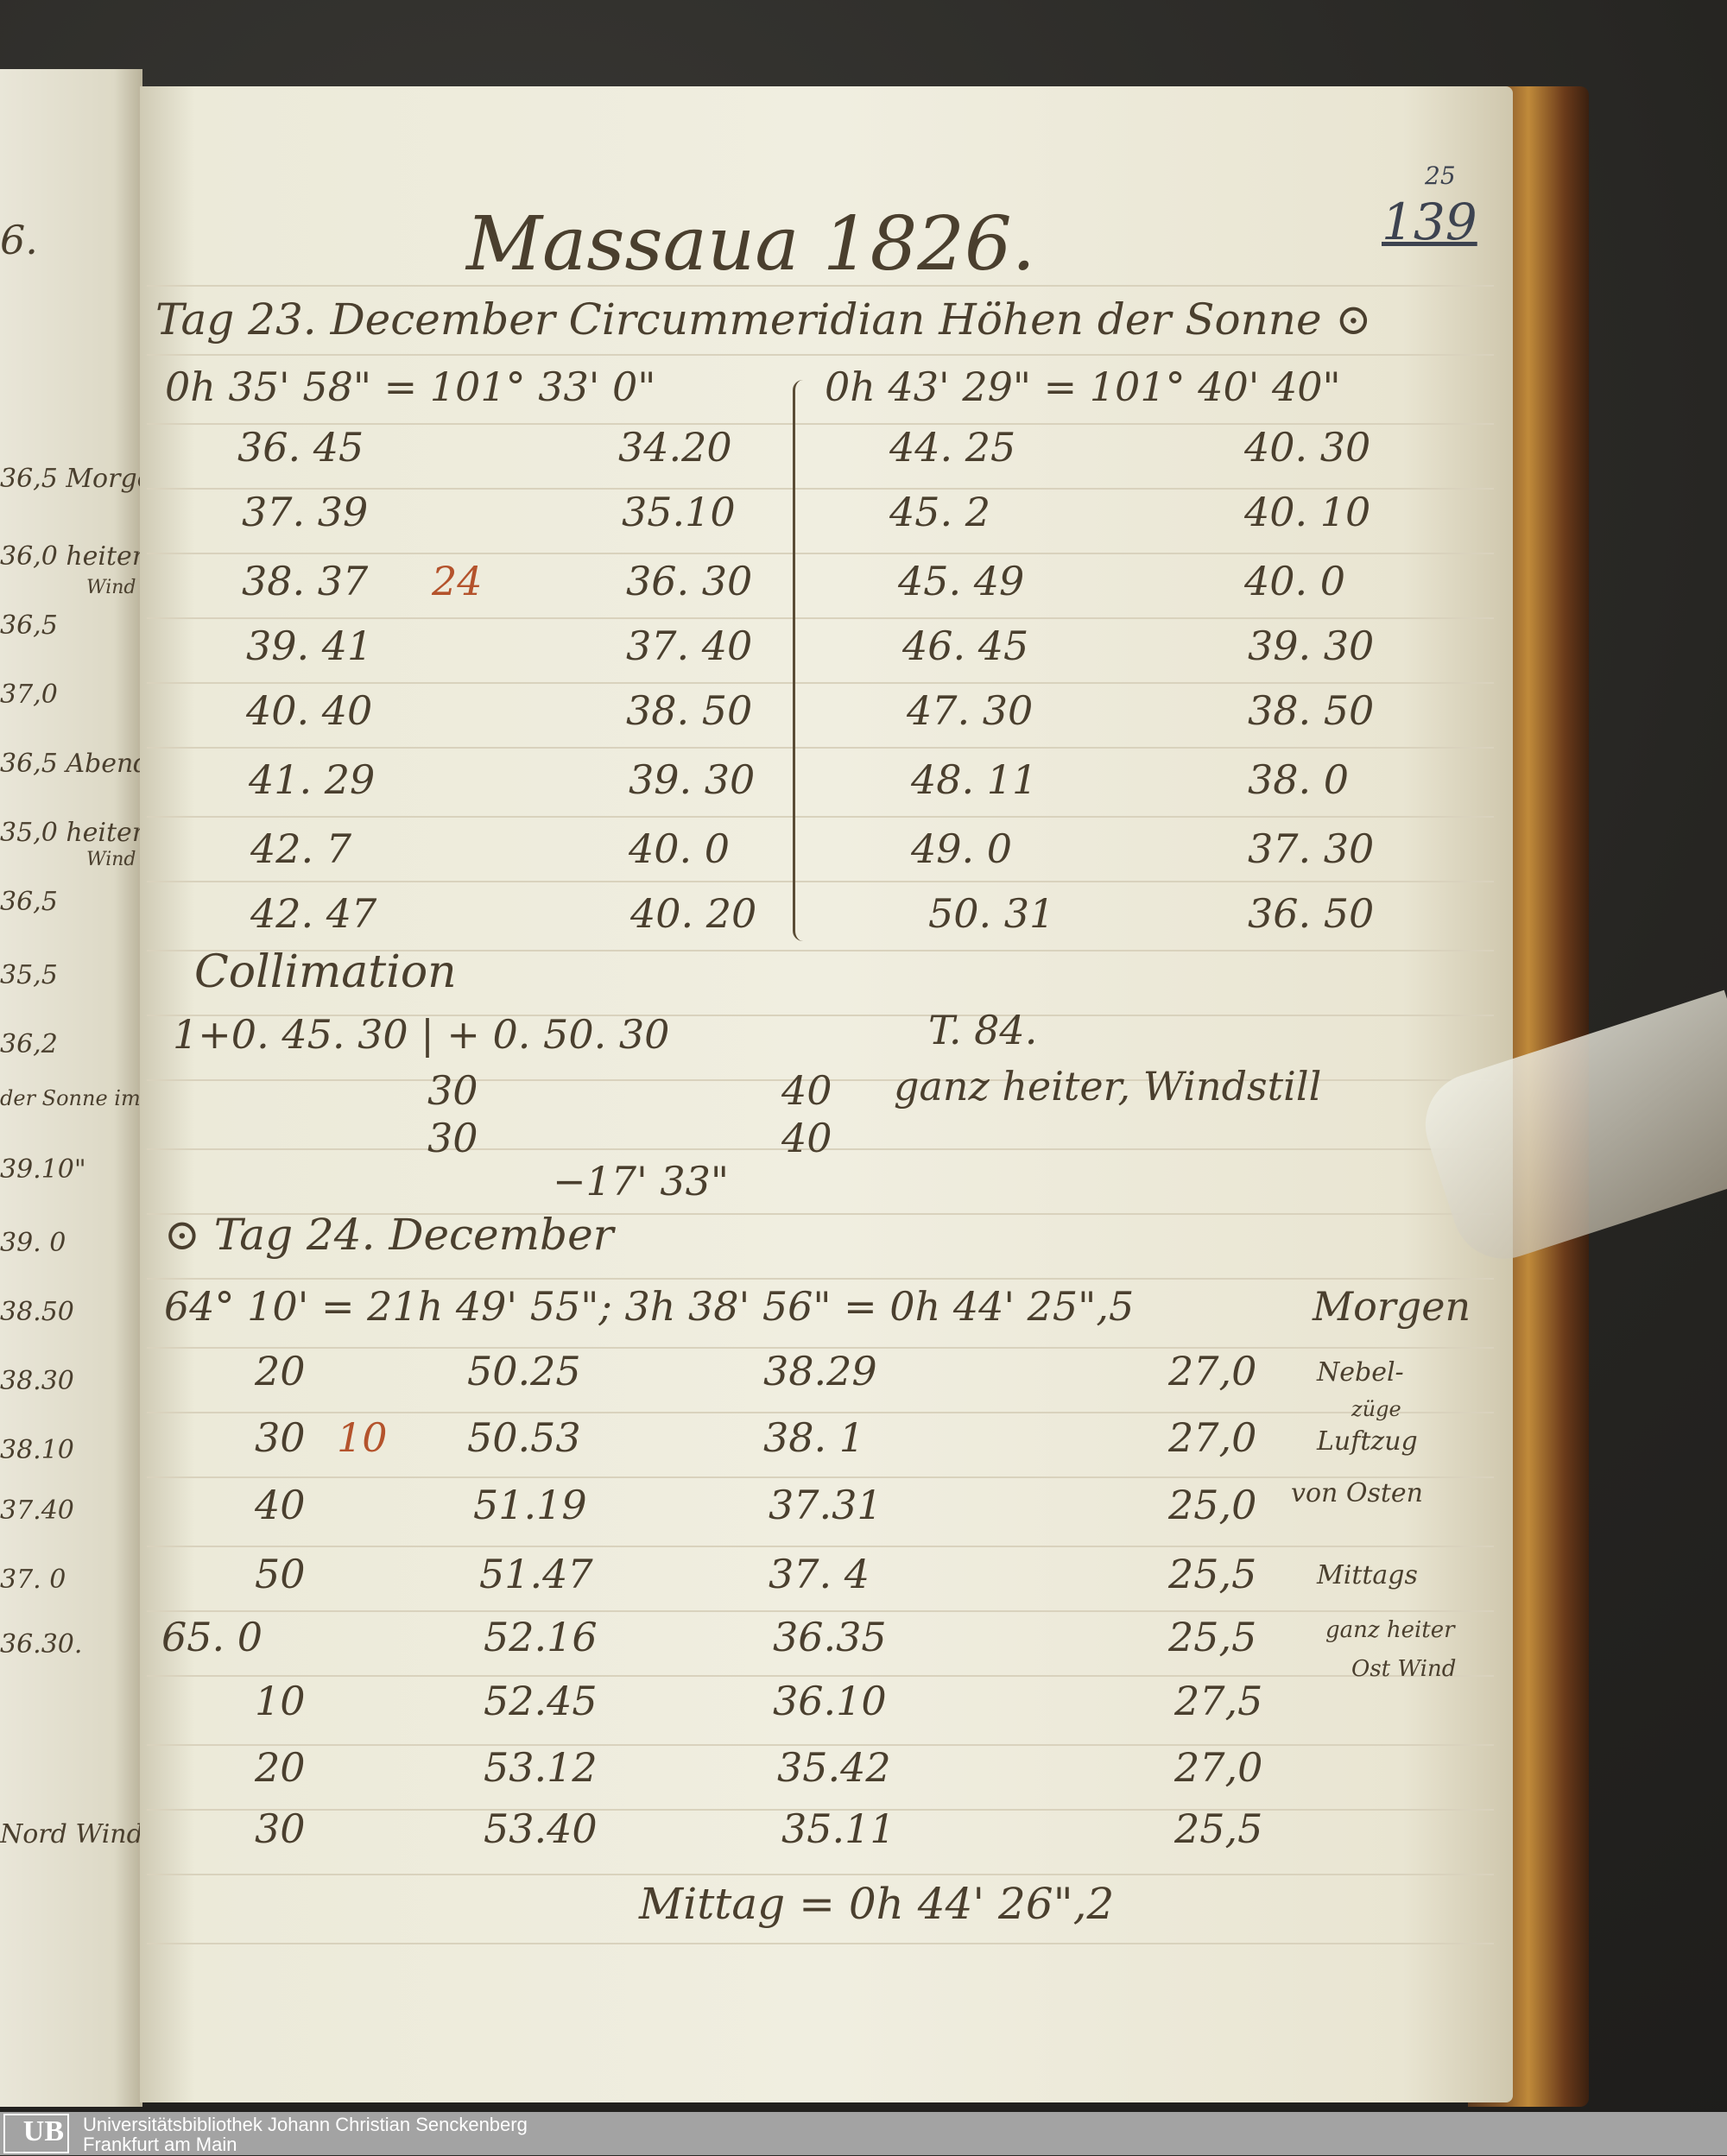  I want to click on brace-divider, so click(804, 660).